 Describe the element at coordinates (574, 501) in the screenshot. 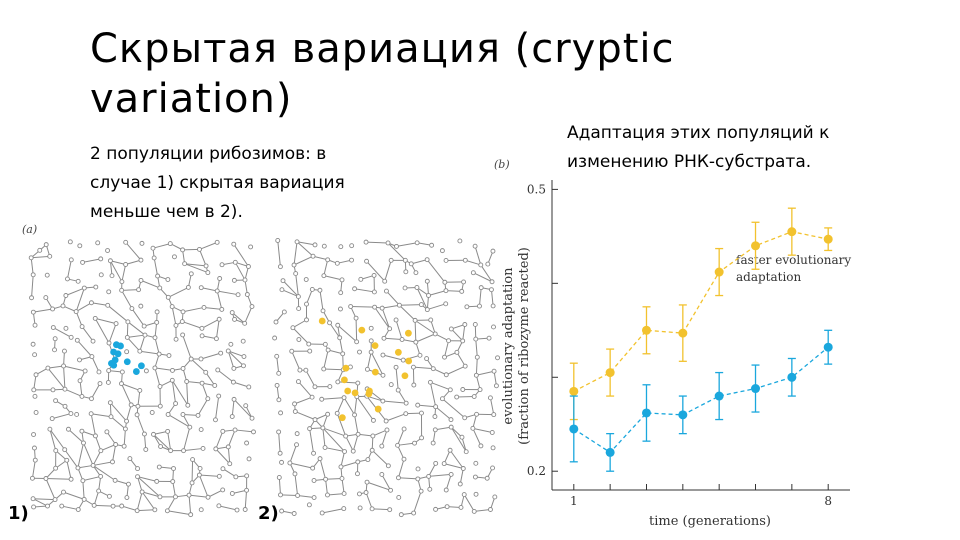

I see `x-tick-label: 1` at that location.